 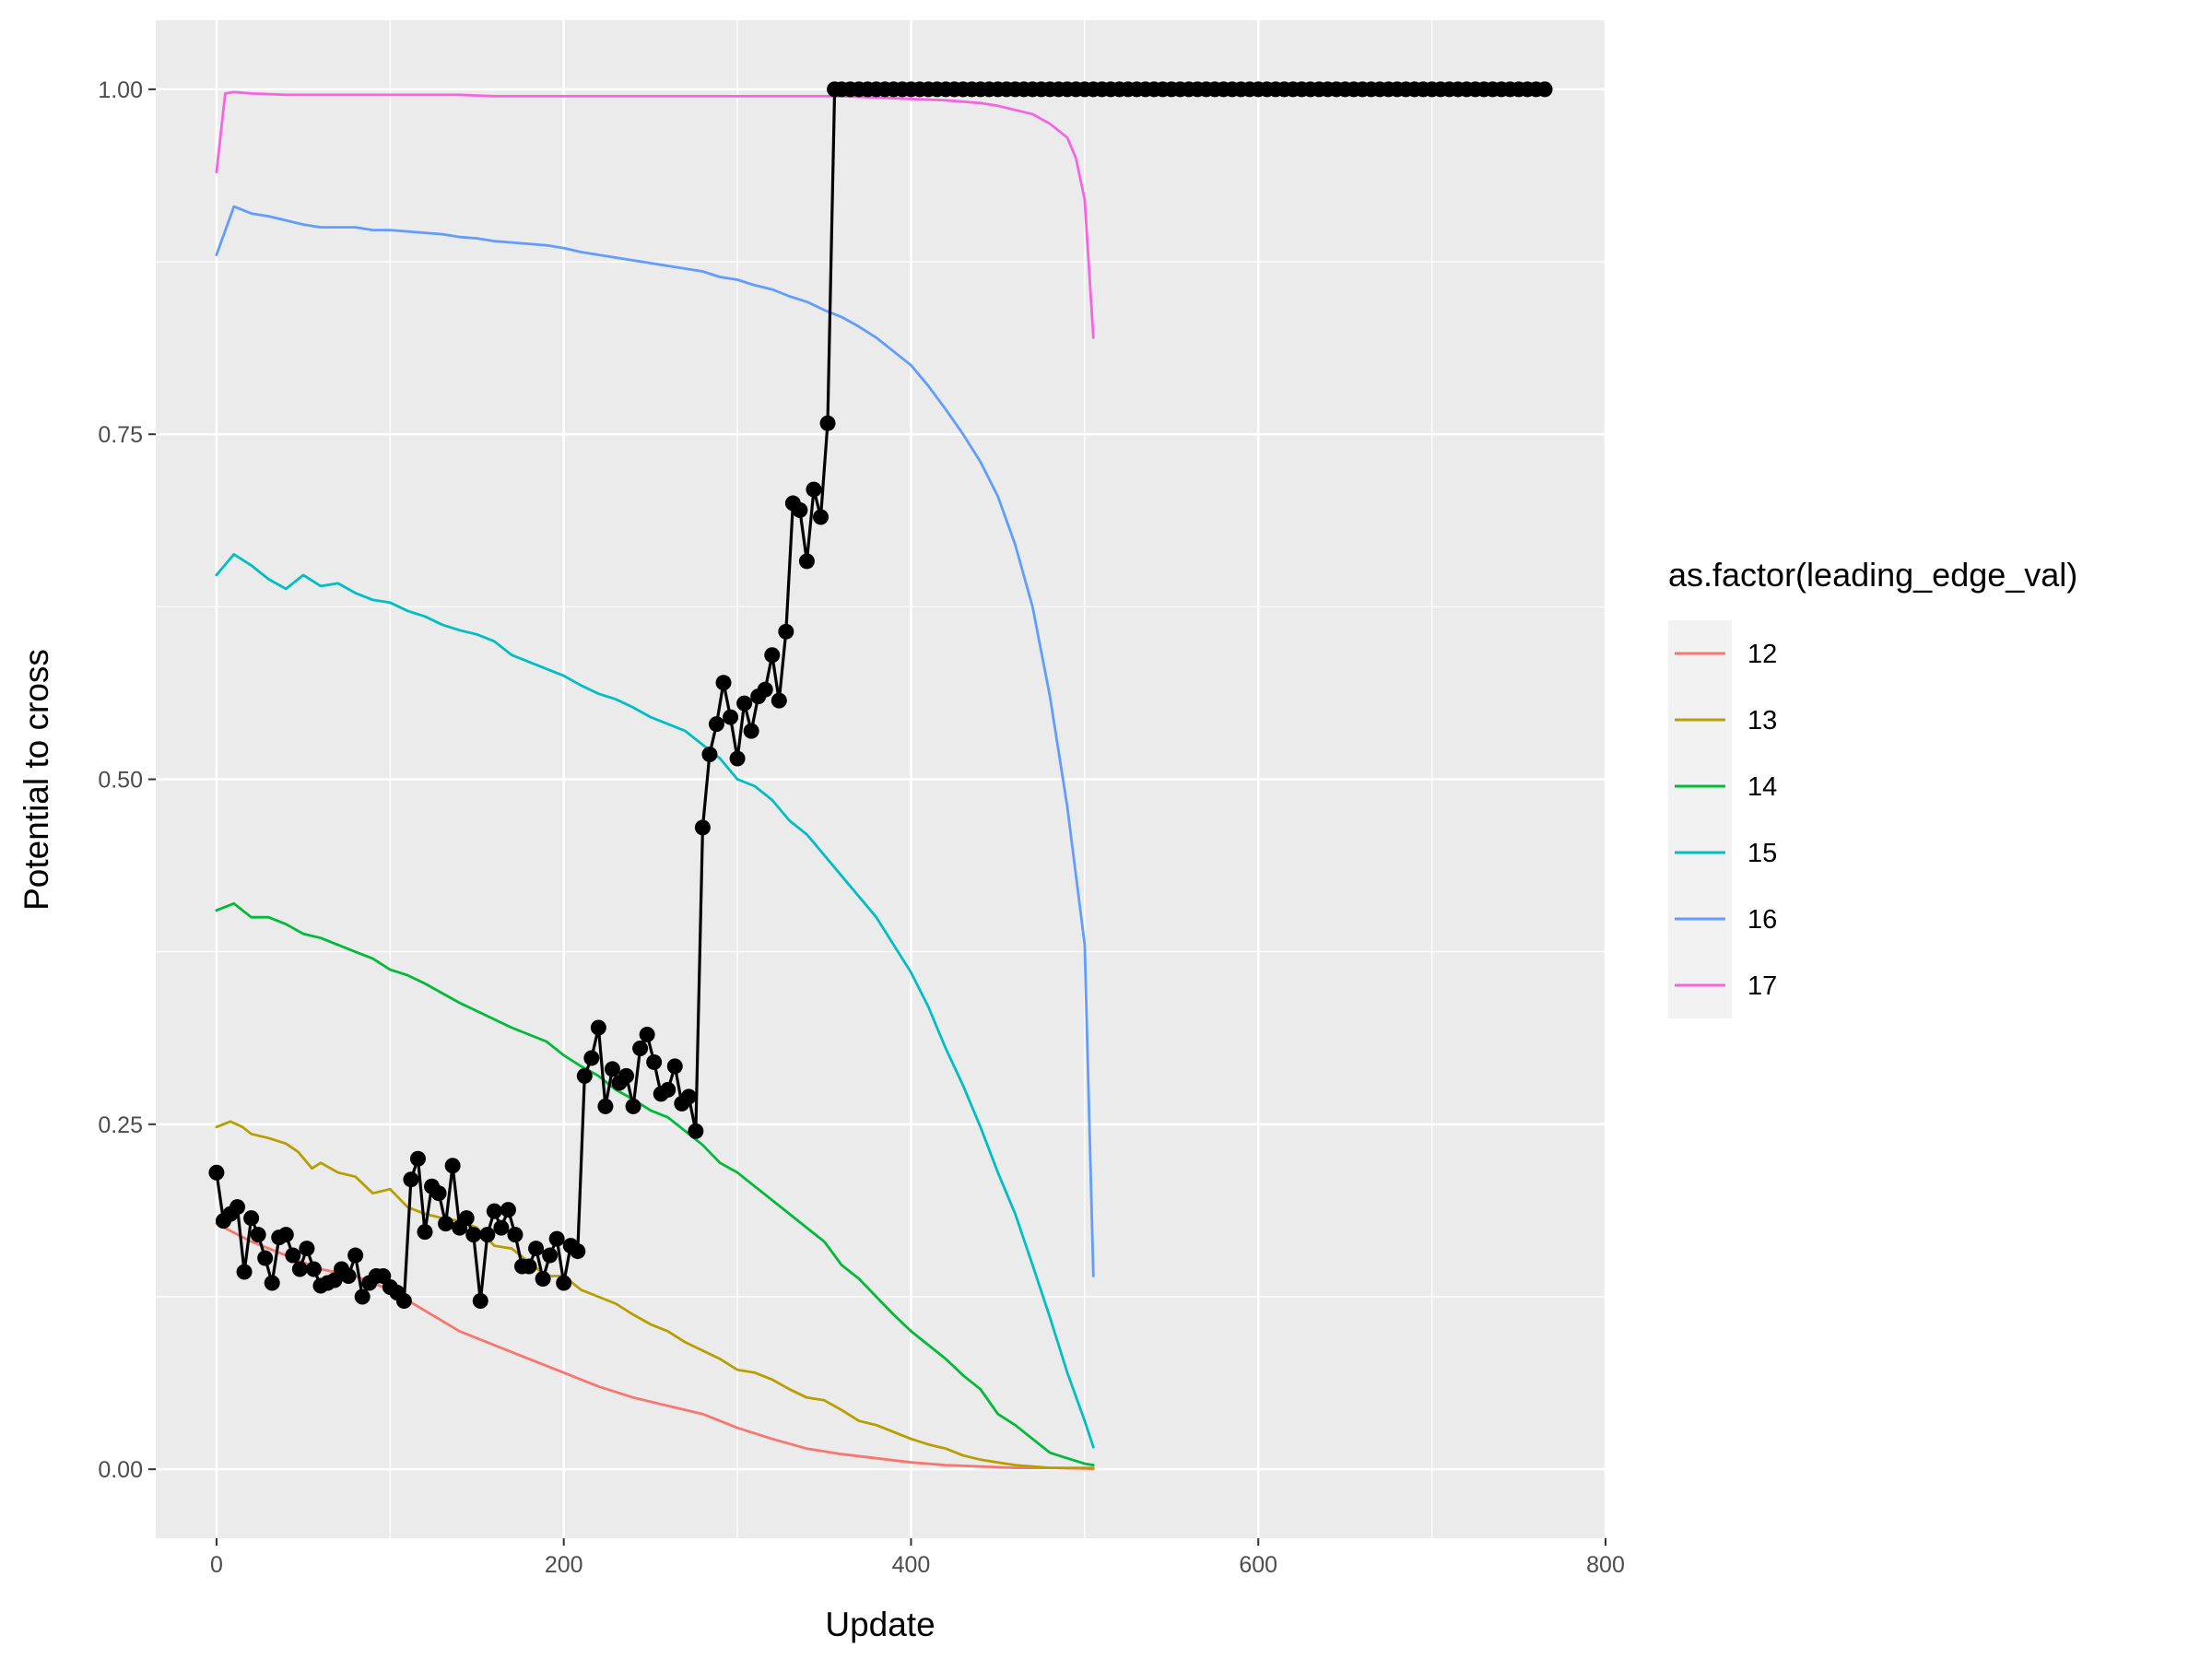 I want to click on x-tick-label: 0, so click(x=216, y=1565).